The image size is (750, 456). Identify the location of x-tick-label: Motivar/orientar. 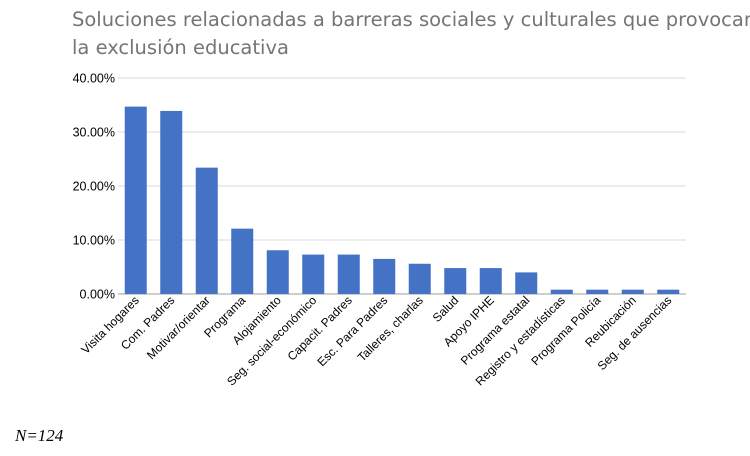
(178, 327).